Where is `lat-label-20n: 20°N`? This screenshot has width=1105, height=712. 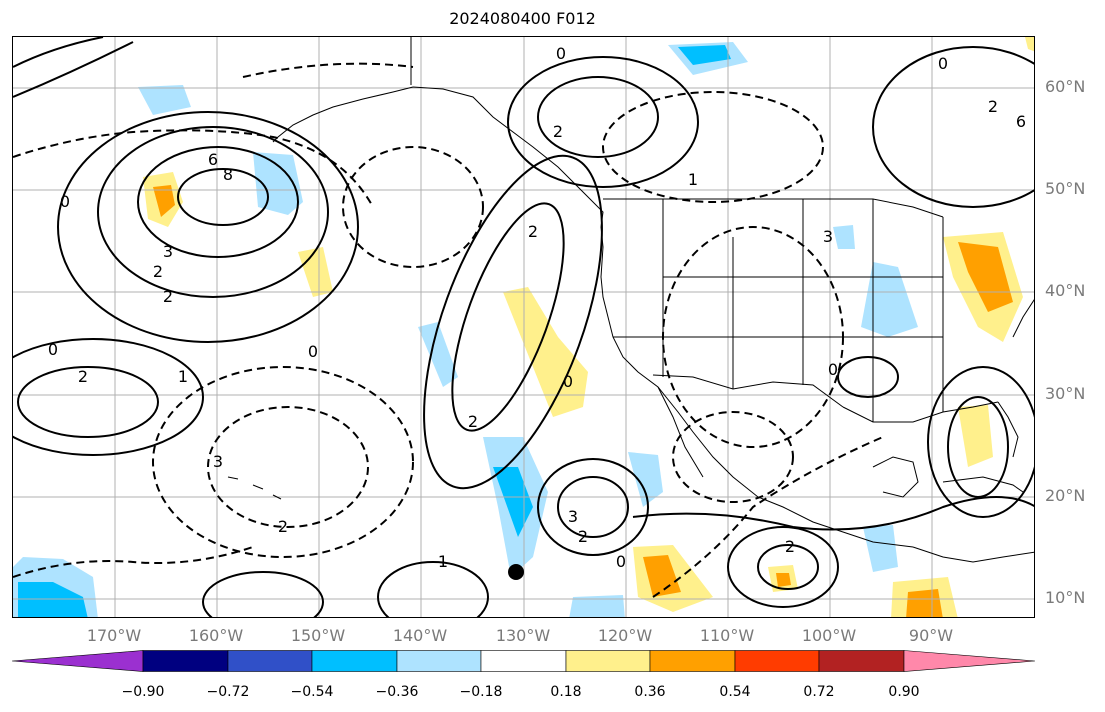
lat-label-20n: 20°N is located at coordinates (1065, 495).